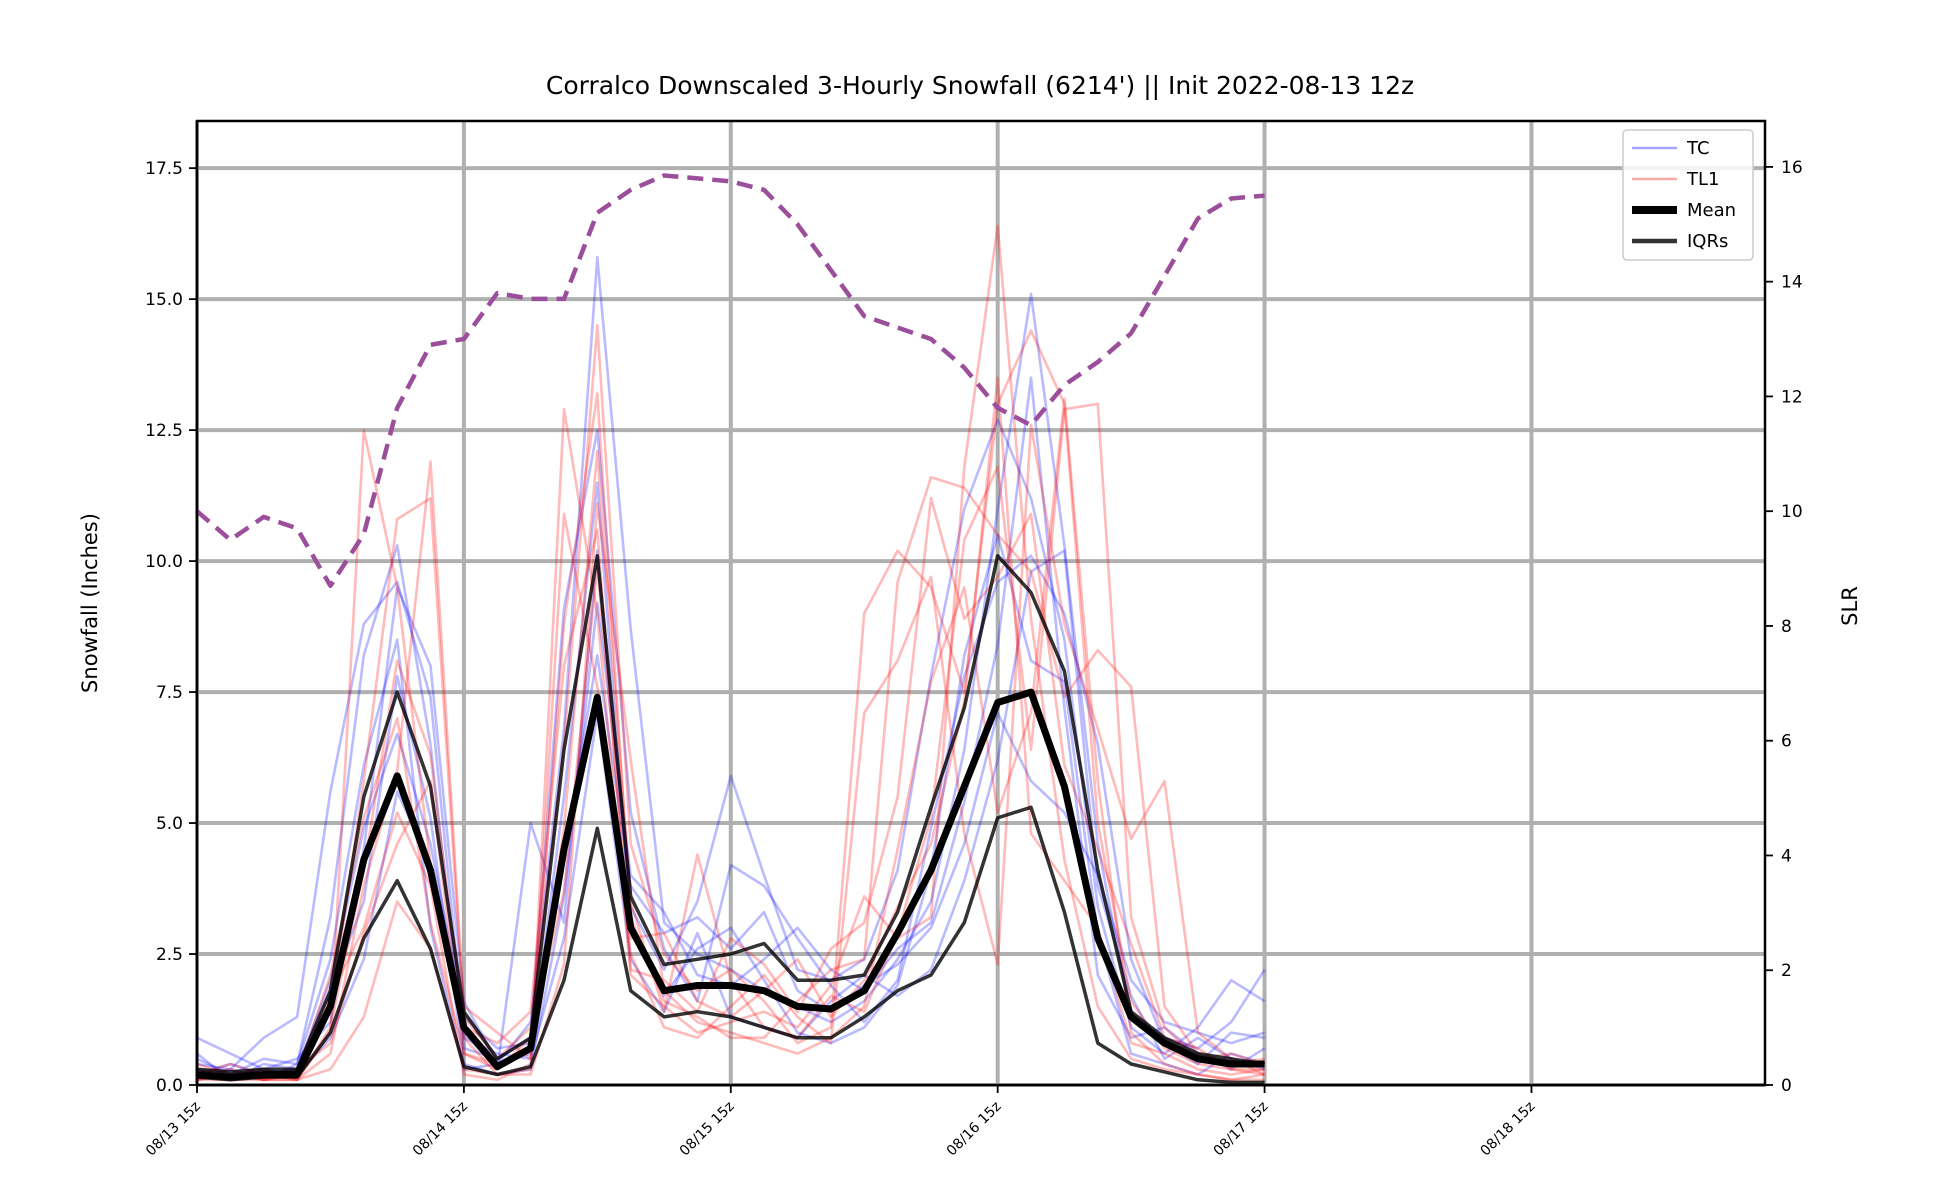 The width and height of the screenshot is (1950, 1200). I want to click on y2-tick-label: 12, so click(1792, 397).